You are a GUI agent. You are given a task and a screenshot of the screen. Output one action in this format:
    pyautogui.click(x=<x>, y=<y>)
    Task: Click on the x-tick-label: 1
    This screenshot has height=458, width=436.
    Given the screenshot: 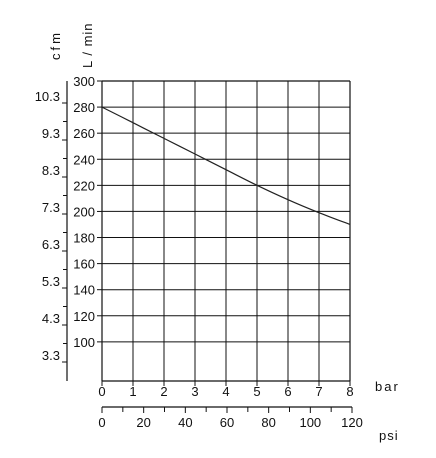 What is the action you would take?
    pyautogui.click(x=132, y=391)
    